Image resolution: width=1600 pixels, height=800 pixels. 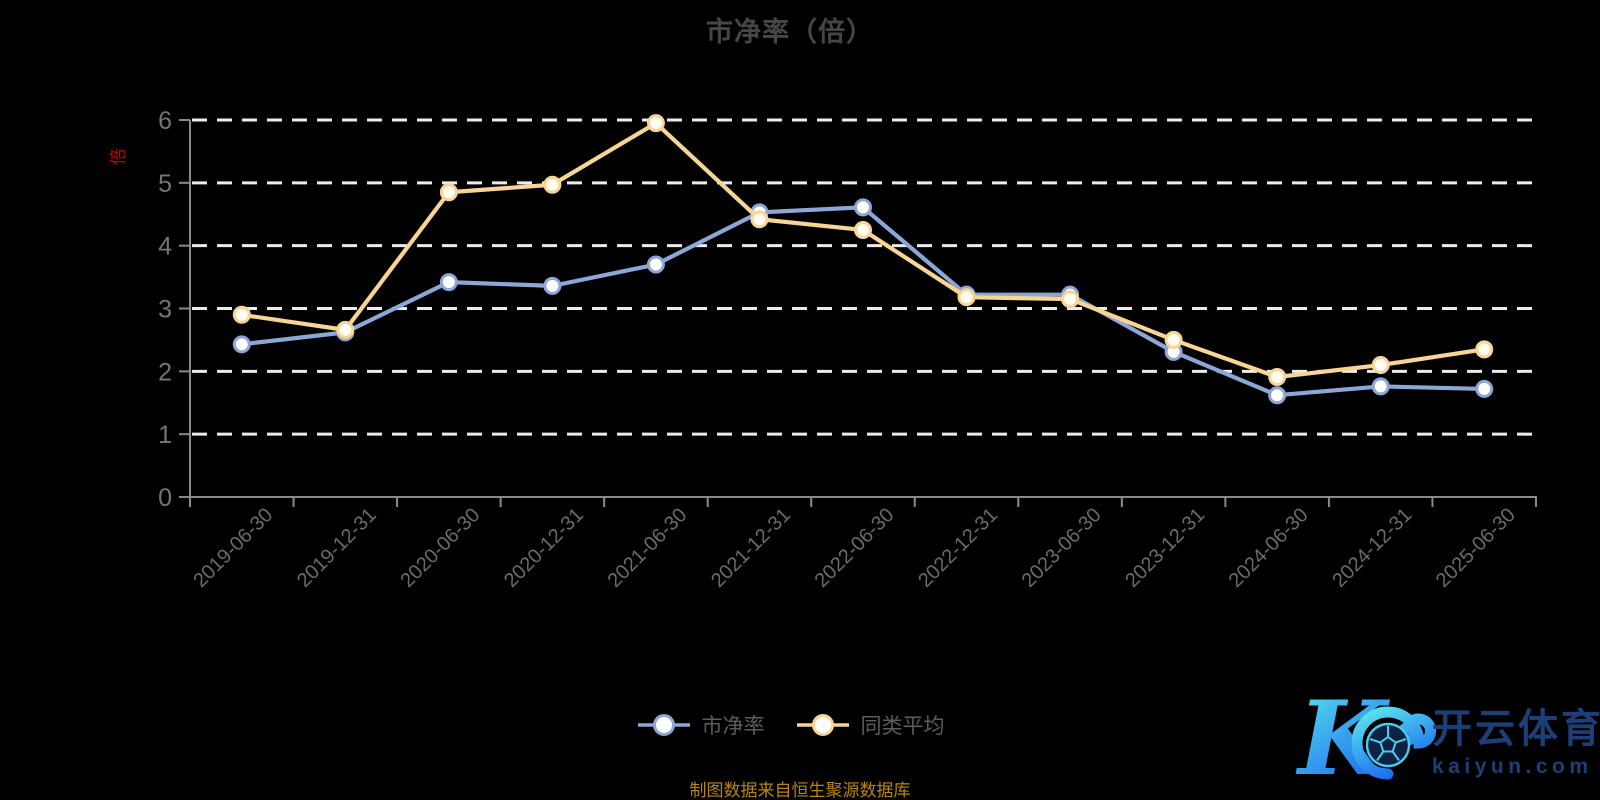 I want to click on kaiyun-logo: K 开云体育 kaiyun.com, so click(x=1444, y=735).